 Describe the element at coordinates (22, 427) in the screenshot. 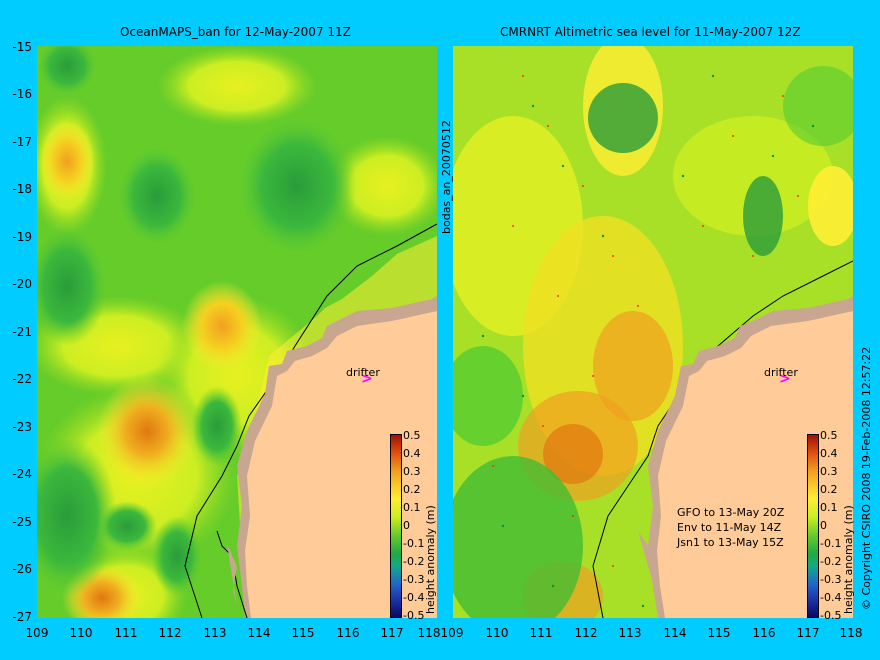

I see `lat-tick: -23` at that location.